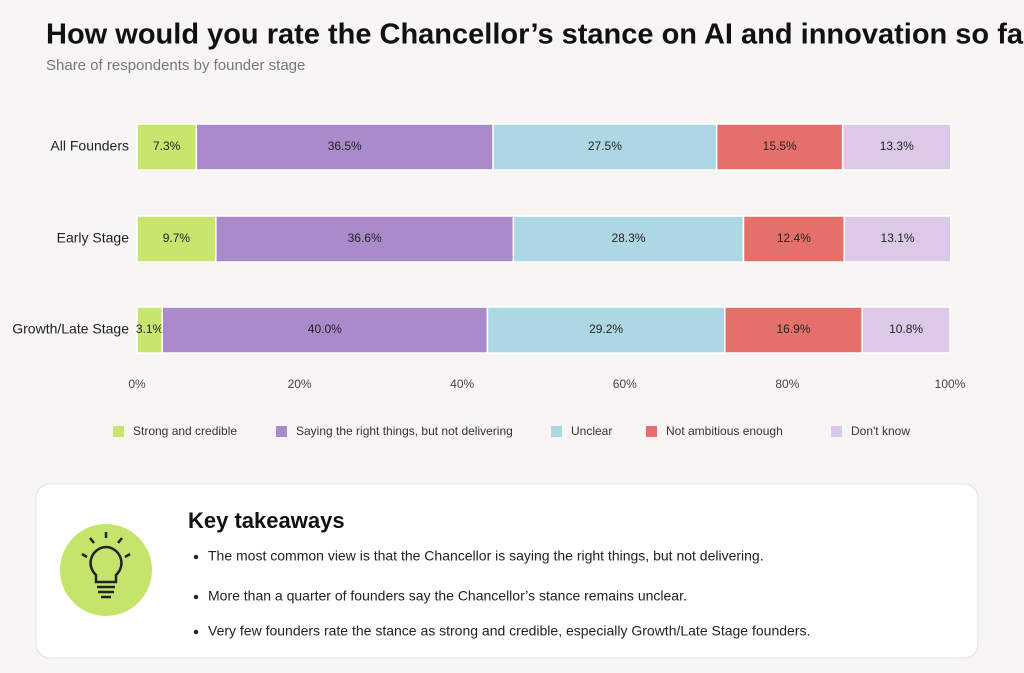  I want to click on category-label: All Founders, so click(89, 146).